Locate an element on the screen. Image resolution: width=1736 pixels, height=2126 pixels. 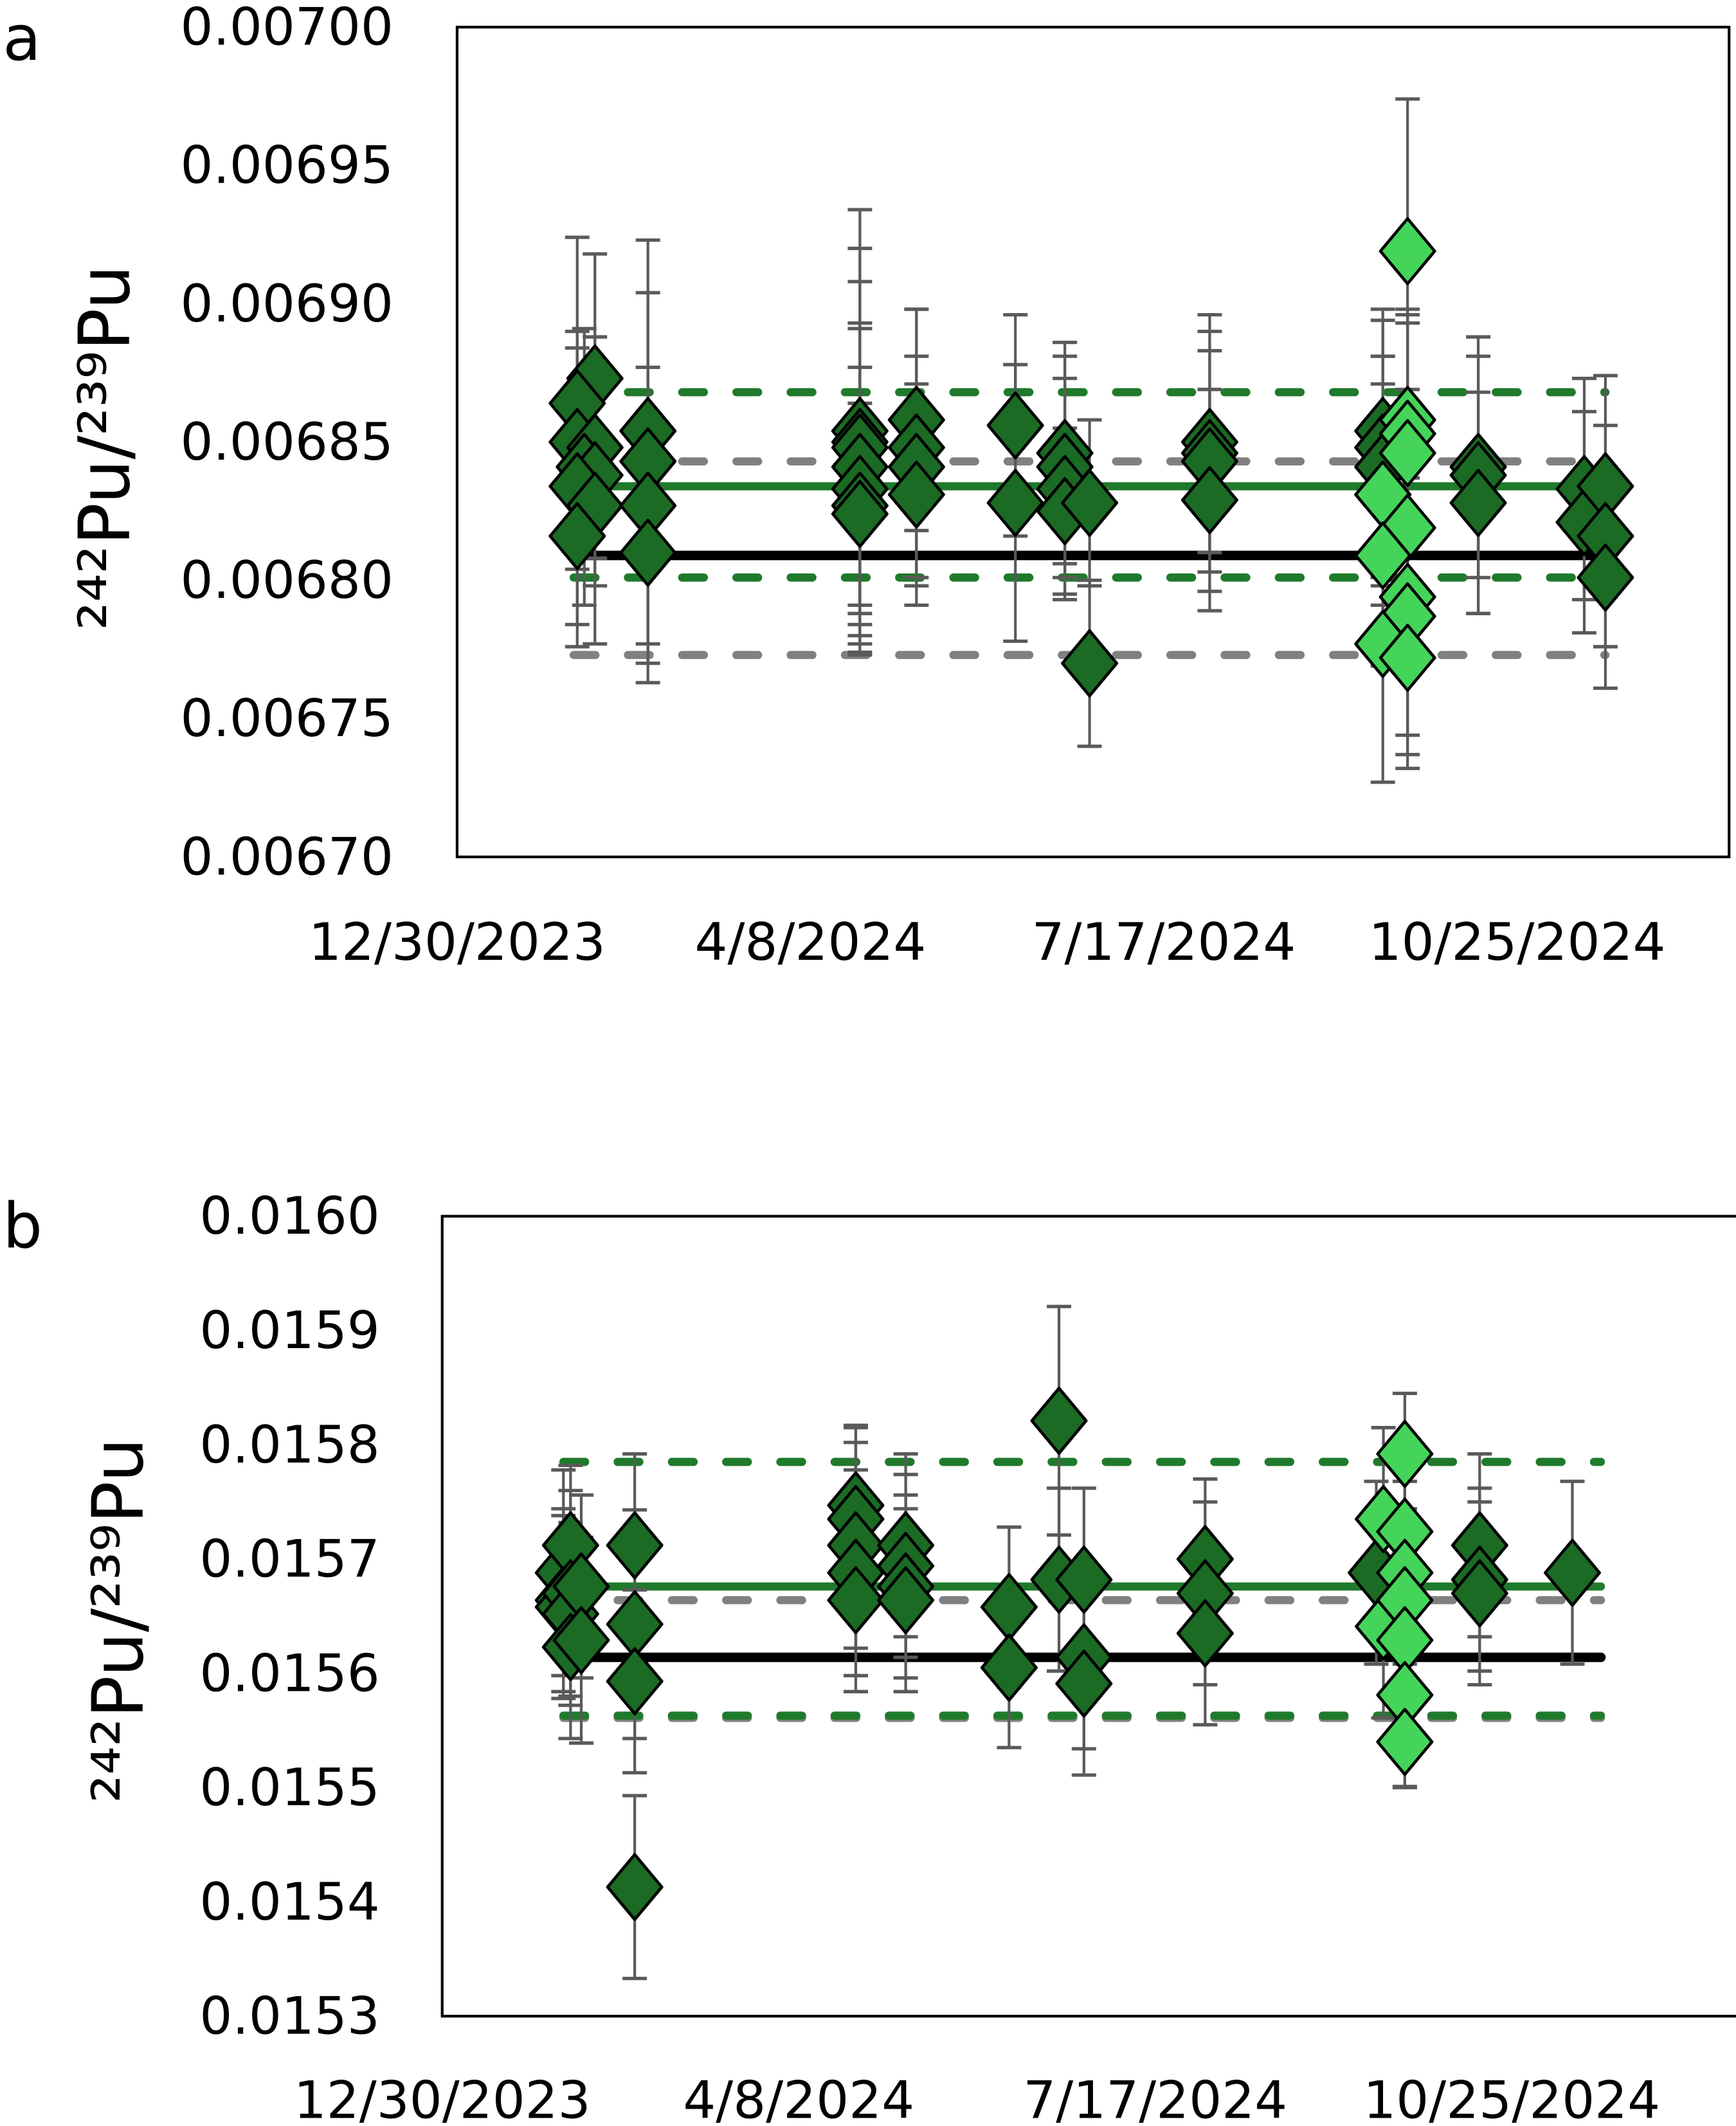
panel-label-a: a is located at coordinates (22, 38).